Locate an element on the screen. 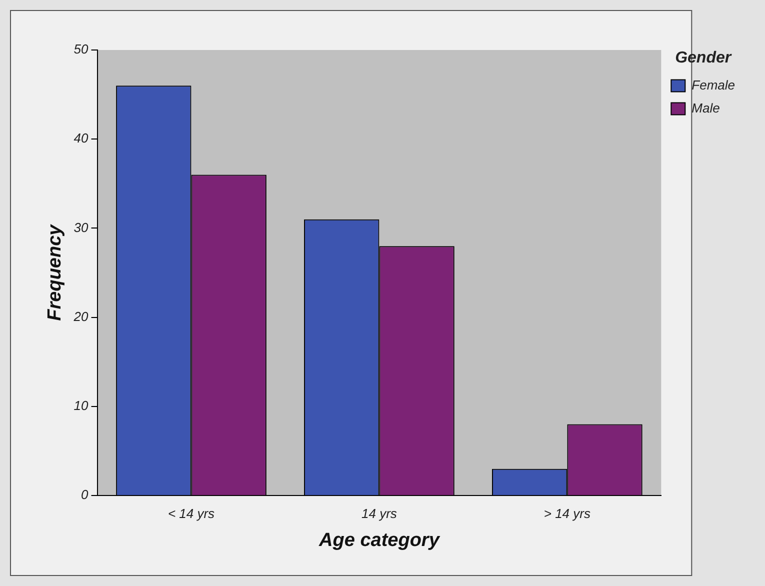 The height and width of the screenshot is (586, 765). y-tick-label: 10 is located at coordinates (82, 406).